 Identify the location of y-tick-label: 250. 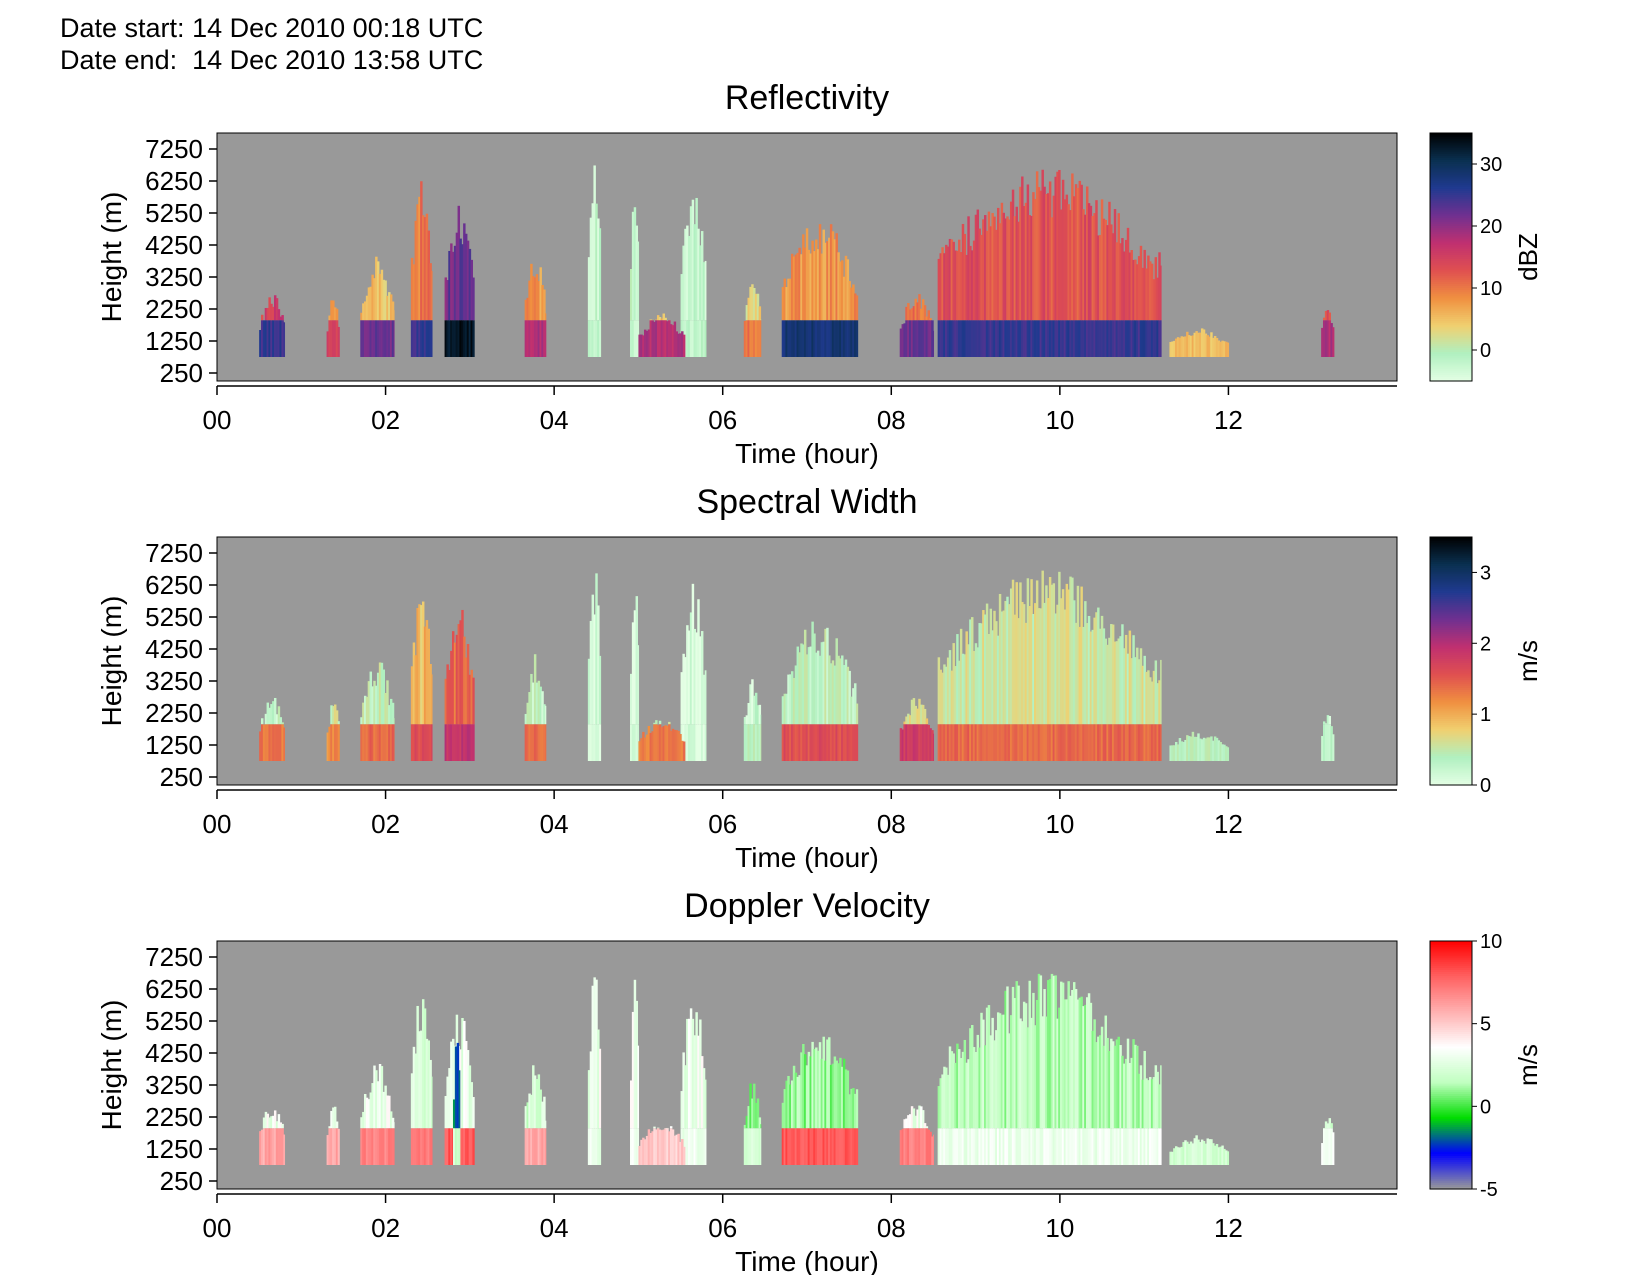
(181, 777).